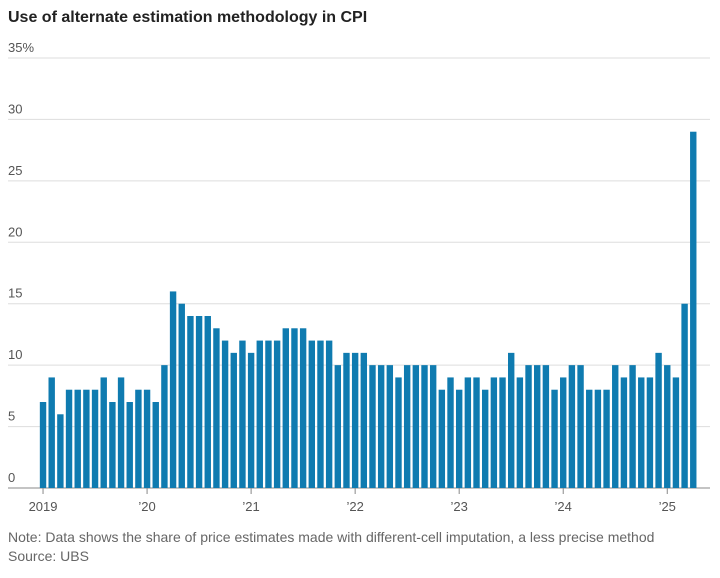 This screenshot has width=720, height=578. I want to click on y-tick-label: 20, so click(15, 231).